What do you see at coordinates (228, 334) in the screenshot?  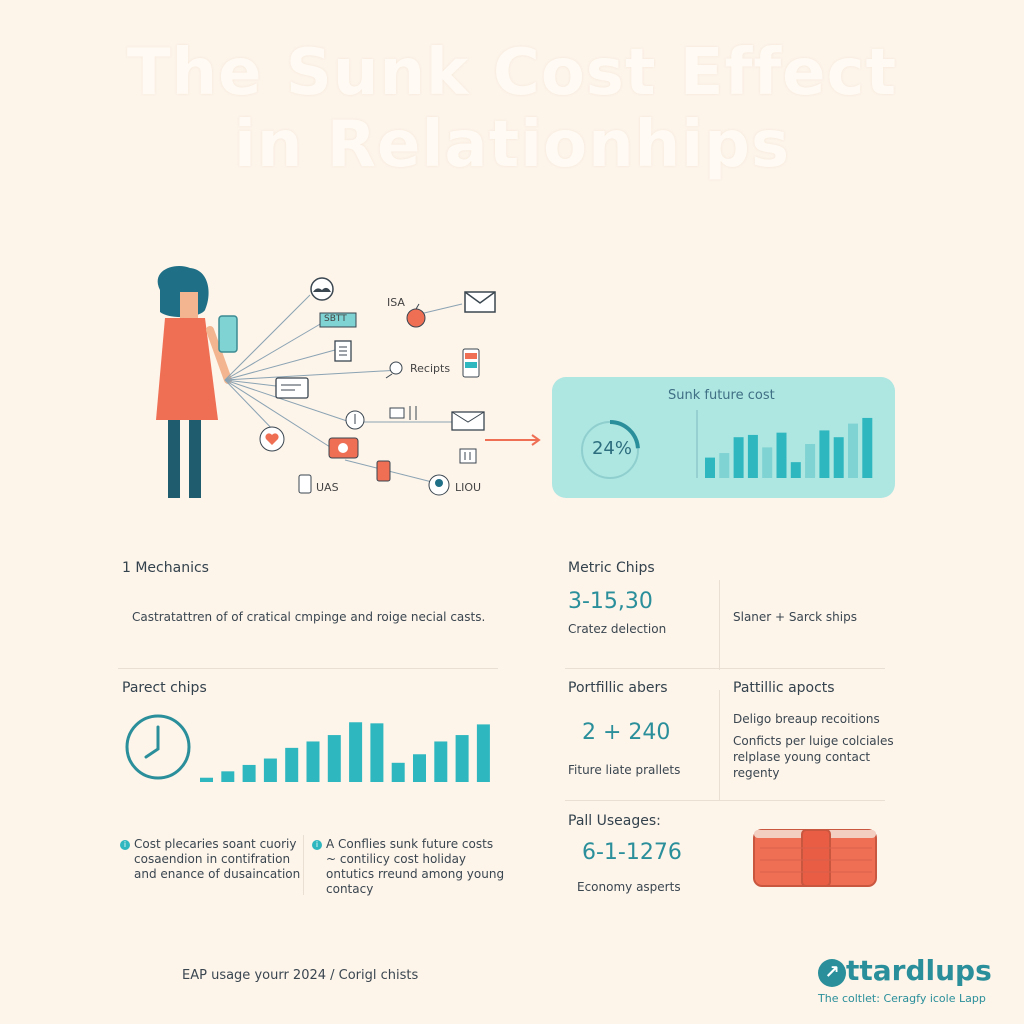 I see `phone-icon` at bounding box center [228, 334].